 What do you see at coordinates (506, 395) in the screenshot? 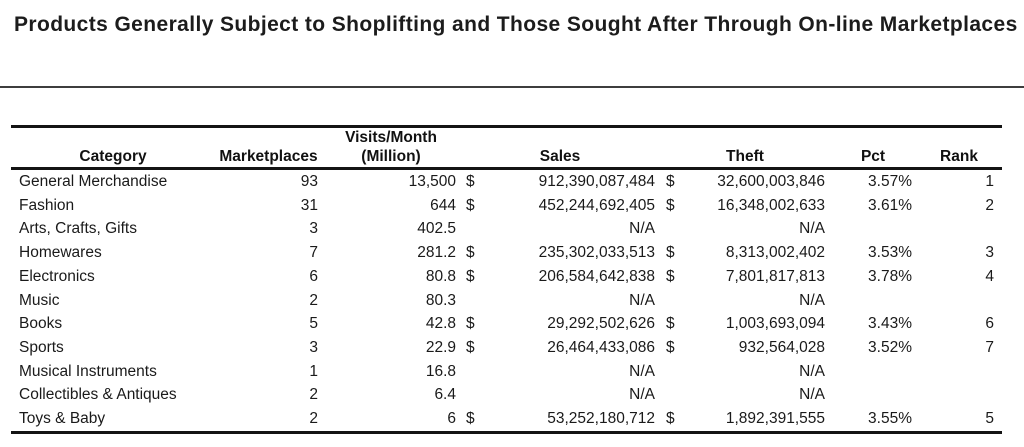
I see `table-row: Collectibles & Antiques 2 6.4 N/A N/A` at bounding box center [506, 395].